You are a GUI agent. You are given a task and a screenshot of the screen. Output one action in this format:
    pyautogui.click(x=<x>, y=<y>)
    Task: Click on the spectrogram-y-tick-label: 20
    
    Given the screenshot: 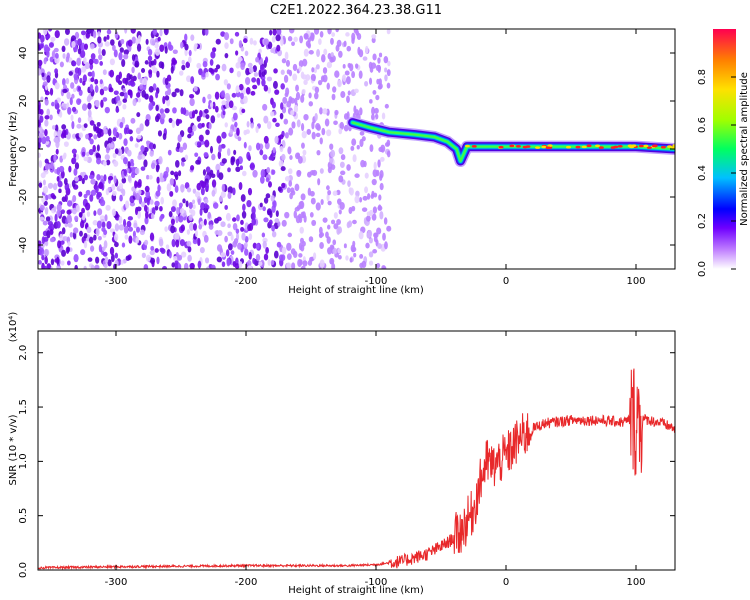 What is the action you would take?
    pyautogui.click(x=23, y=101)
    